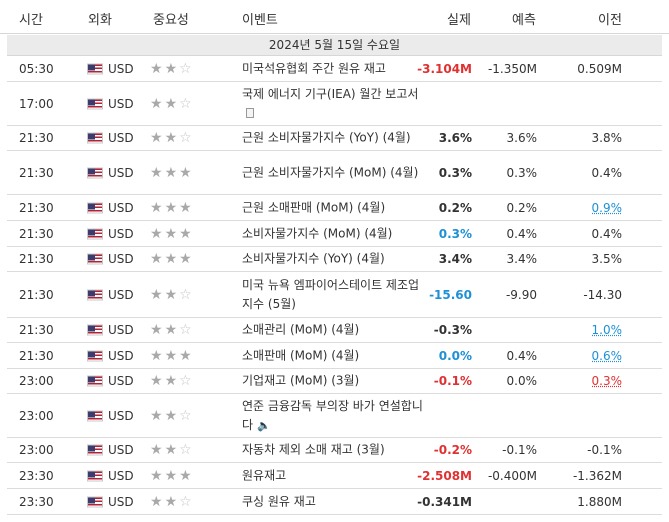 The width and height of the screenshot is (669, 522). I want to click on event-name: 근원 소매판매 (MoM) (4월), so click(334, 207).